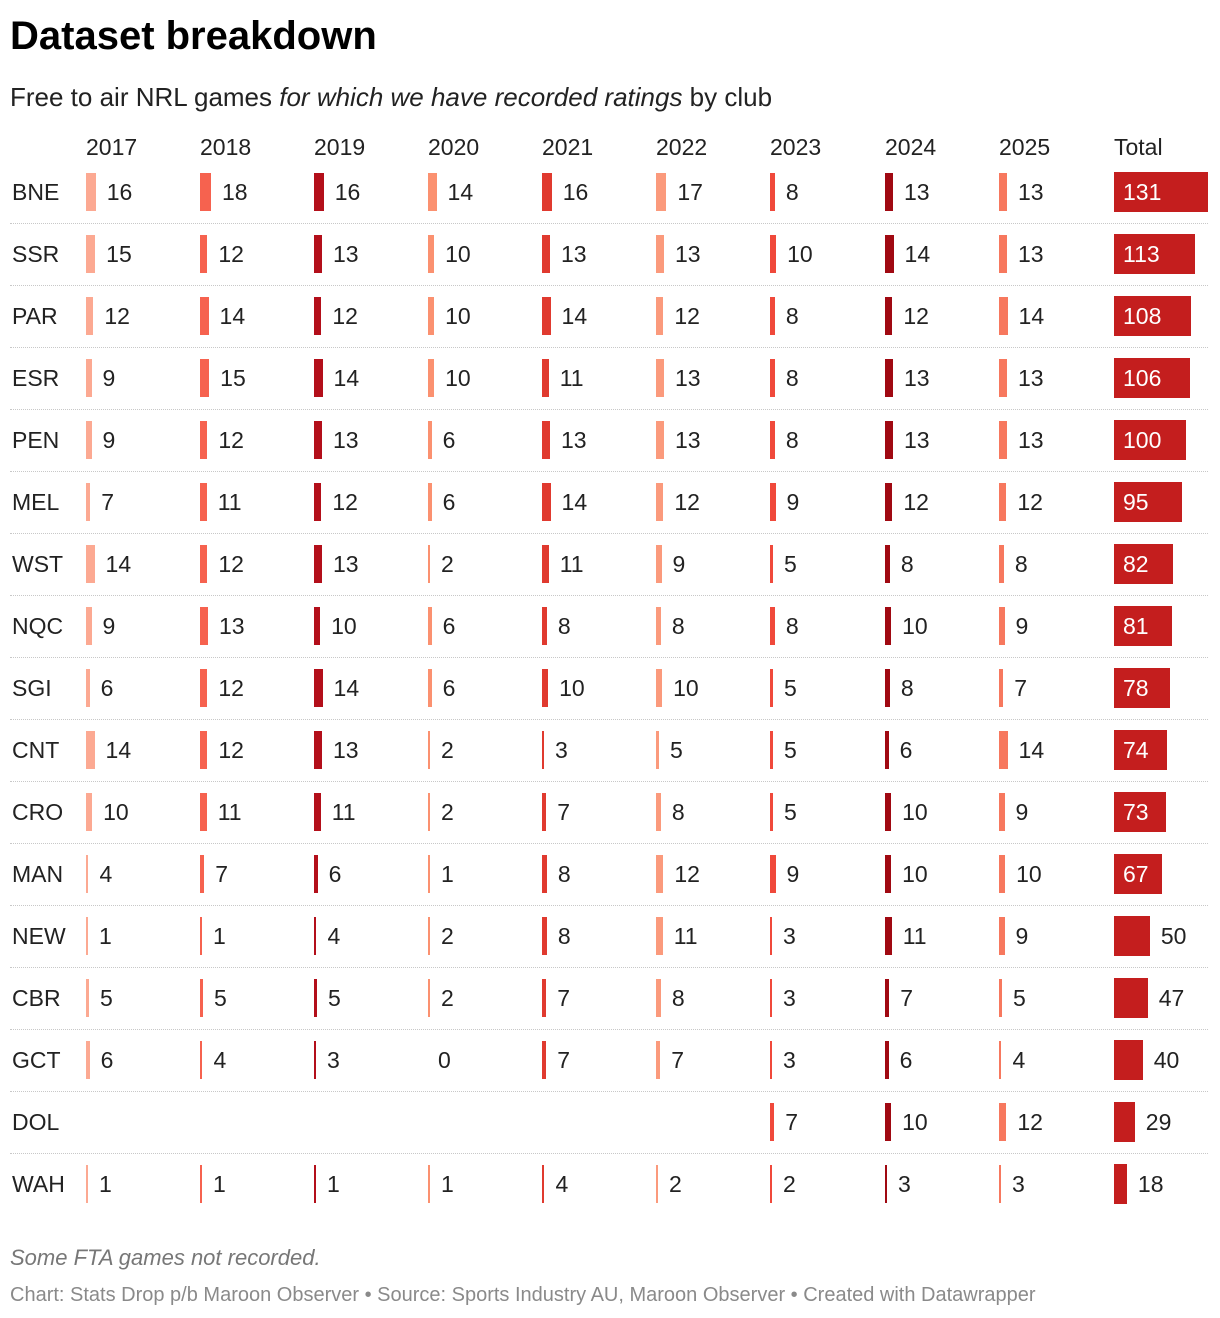 The height and width of the screenshot is (1318, 1220). I want to click on bar-wah-2023, so click(771, 1184).